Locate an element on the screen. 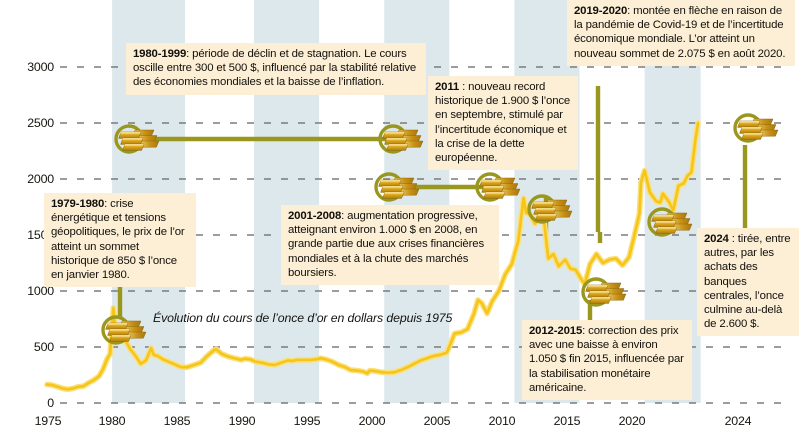 The image size is (800, 438). marker-1980-1999-right-gold-bars-icon is located at coordinates (401, 139).